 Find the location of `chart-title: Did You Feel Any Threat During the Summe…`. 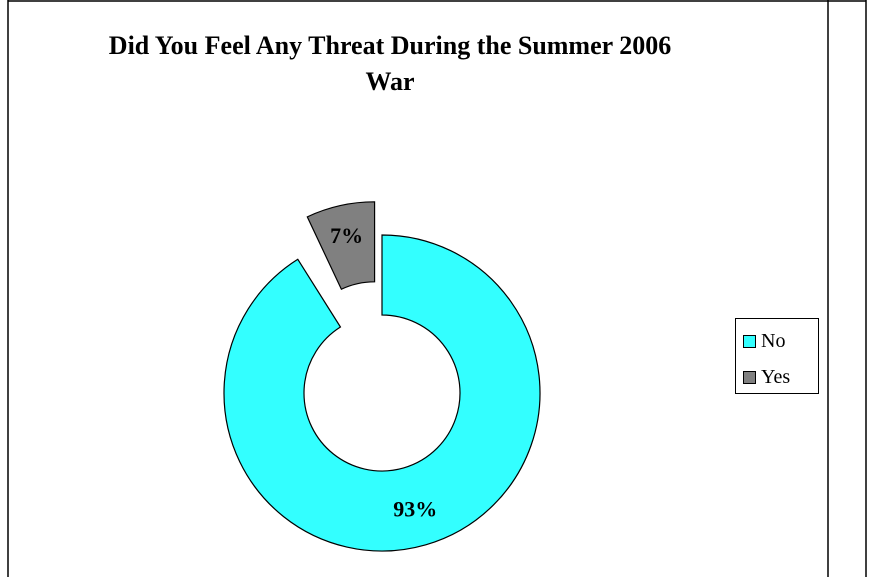

chart-title: Did You Feel Any Threat During the Summe… is located at coordinates (390, 64).